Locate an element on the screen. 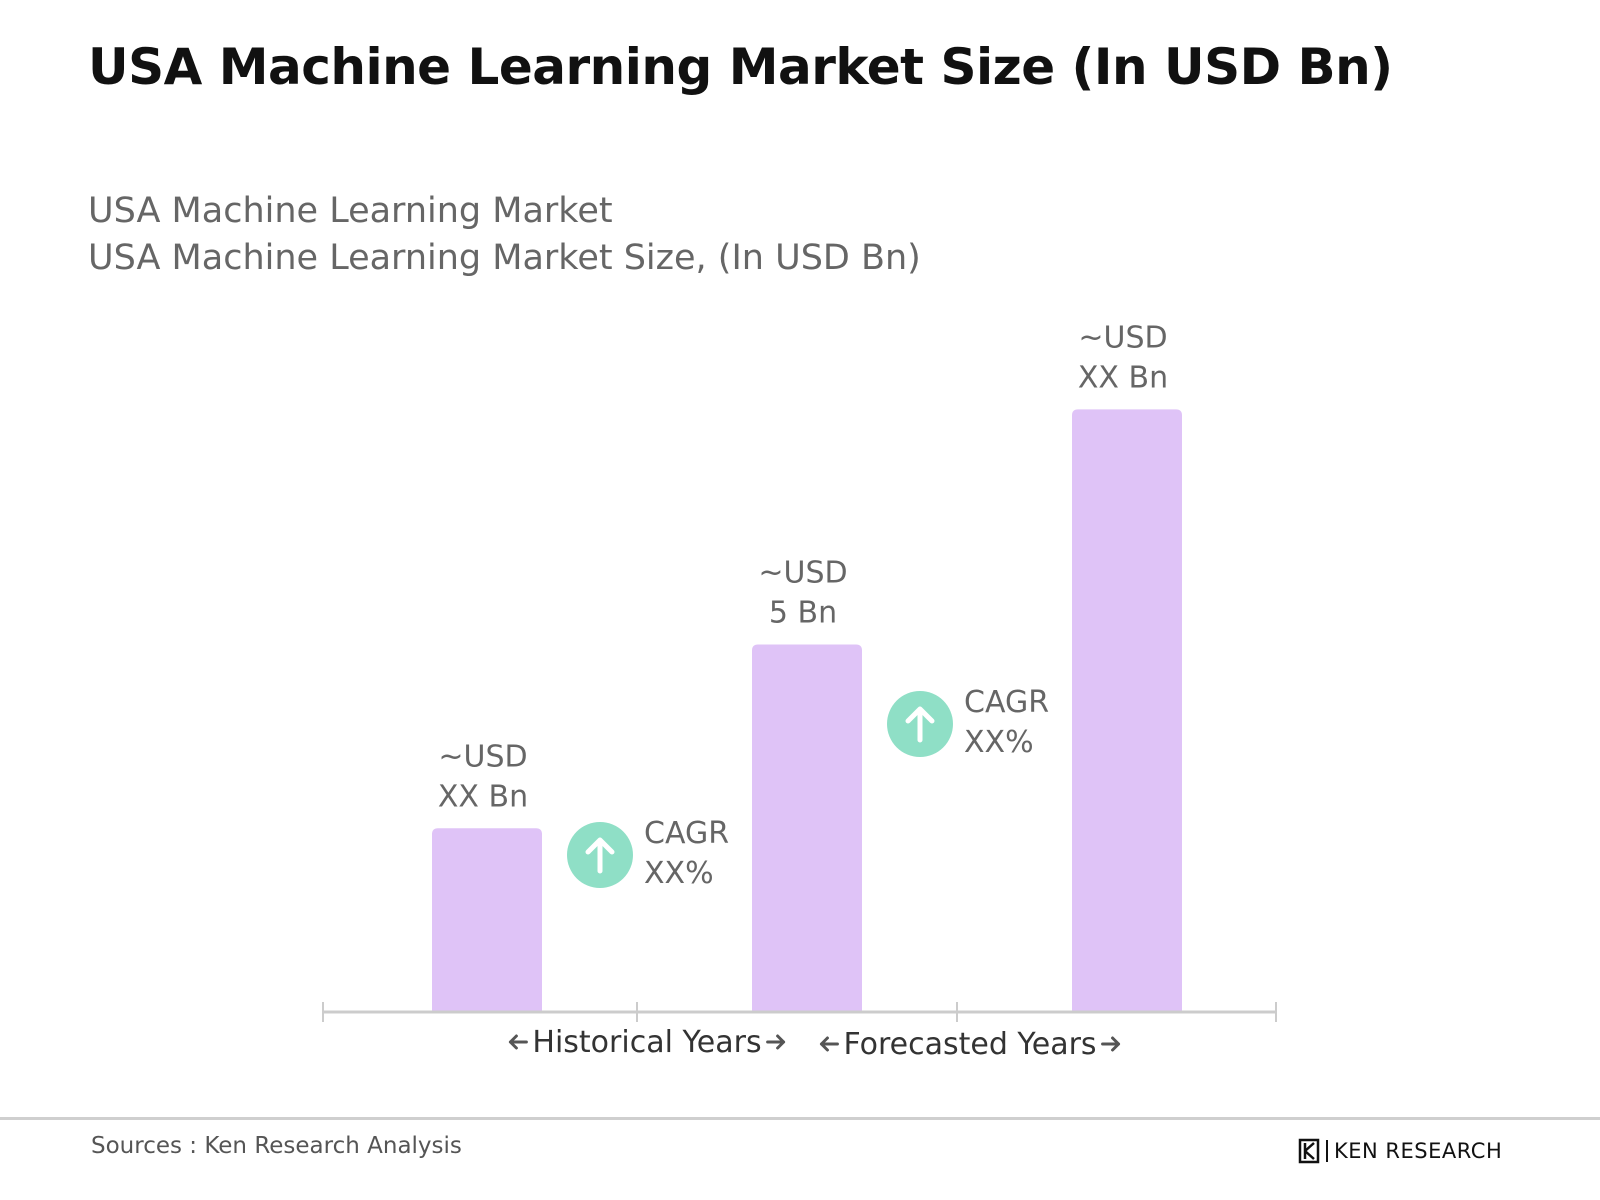 The height and width of the screenshot is (1200, 1600). cagr-1-label-line-2: XX% is located at coordinates (679, 873).